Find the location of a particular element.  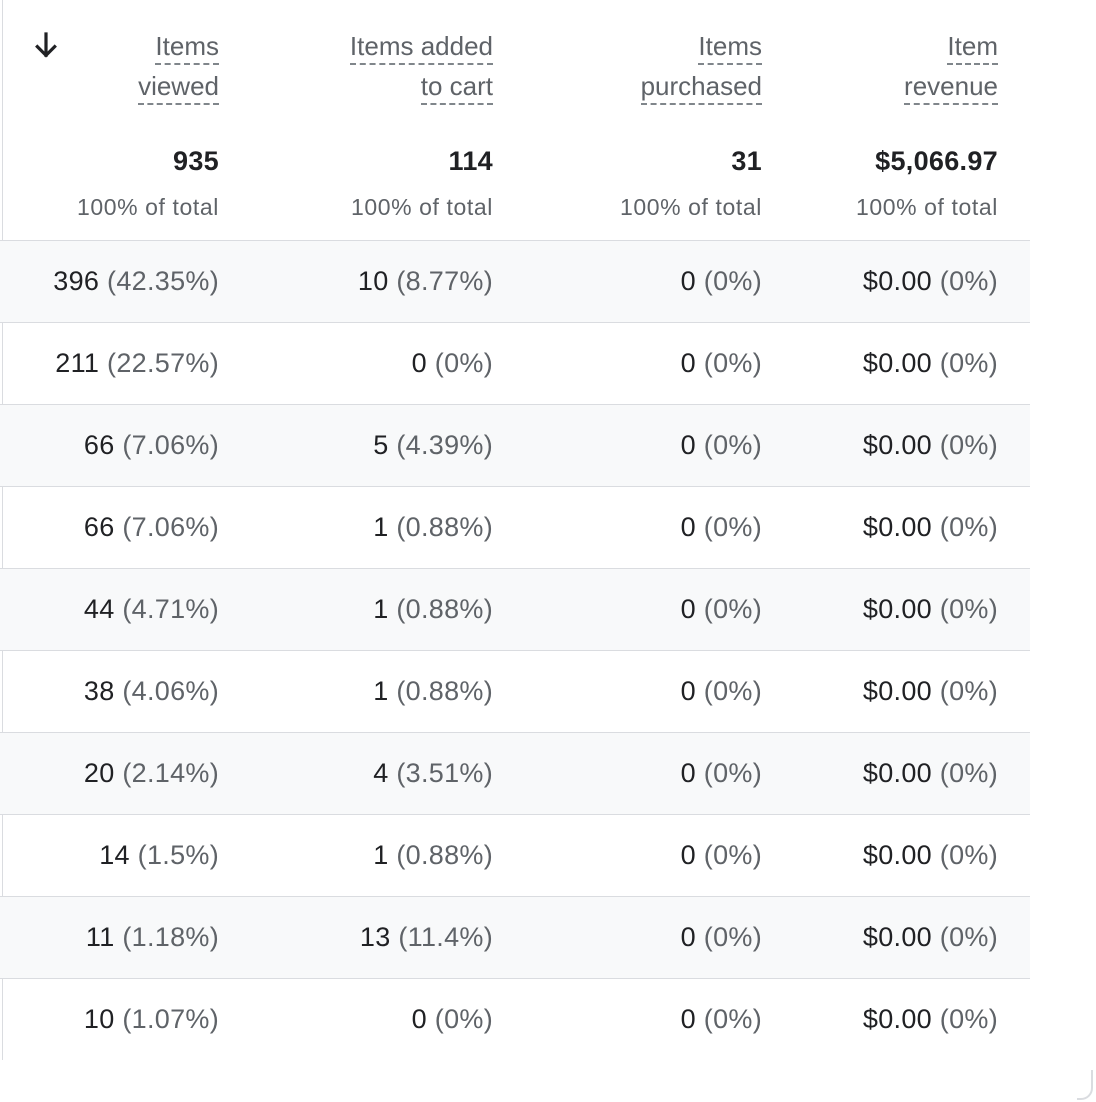

cell-value: 13 is located at coordinates (375, 937).